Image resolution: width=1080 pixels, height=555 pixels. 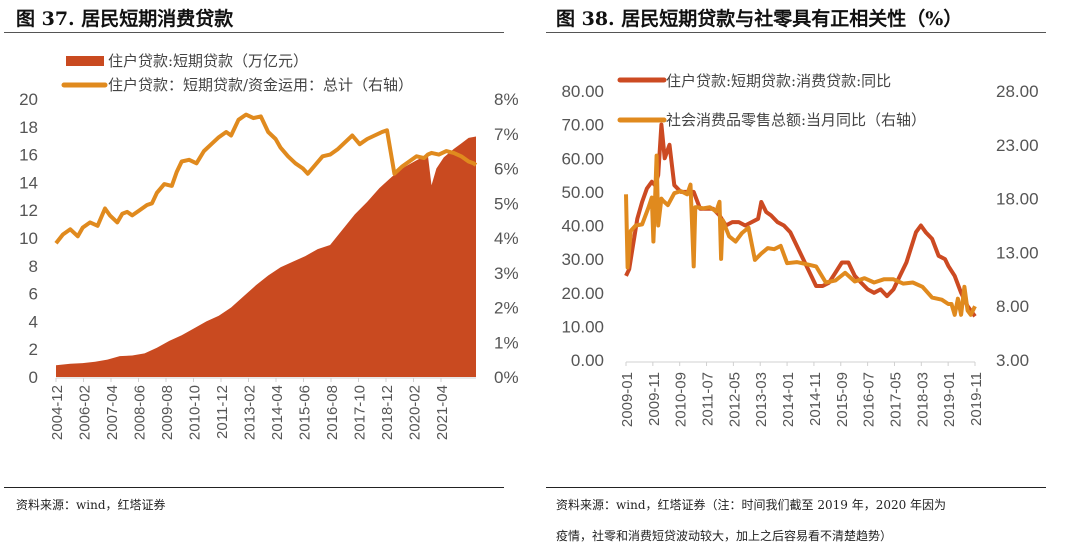 What do you see at coordinates (415, 412) in the screenshot?
I see `x-tick-label: 2020-02` at bounding box center [415, 412].